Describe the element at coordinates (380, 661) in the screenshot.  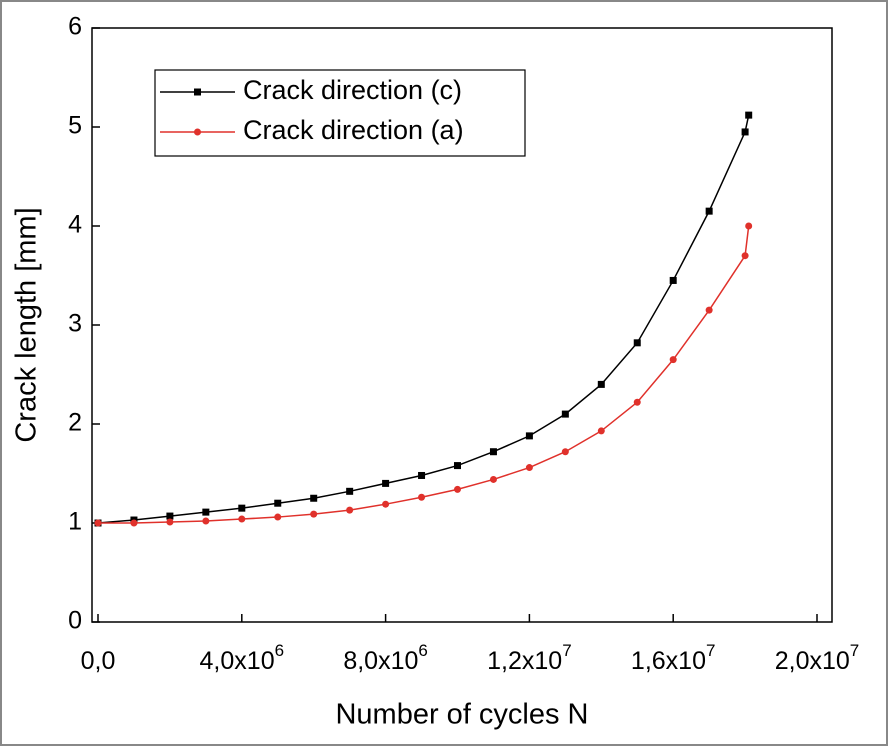
I see `x-tick-label-base: 8,0x10` at that location.